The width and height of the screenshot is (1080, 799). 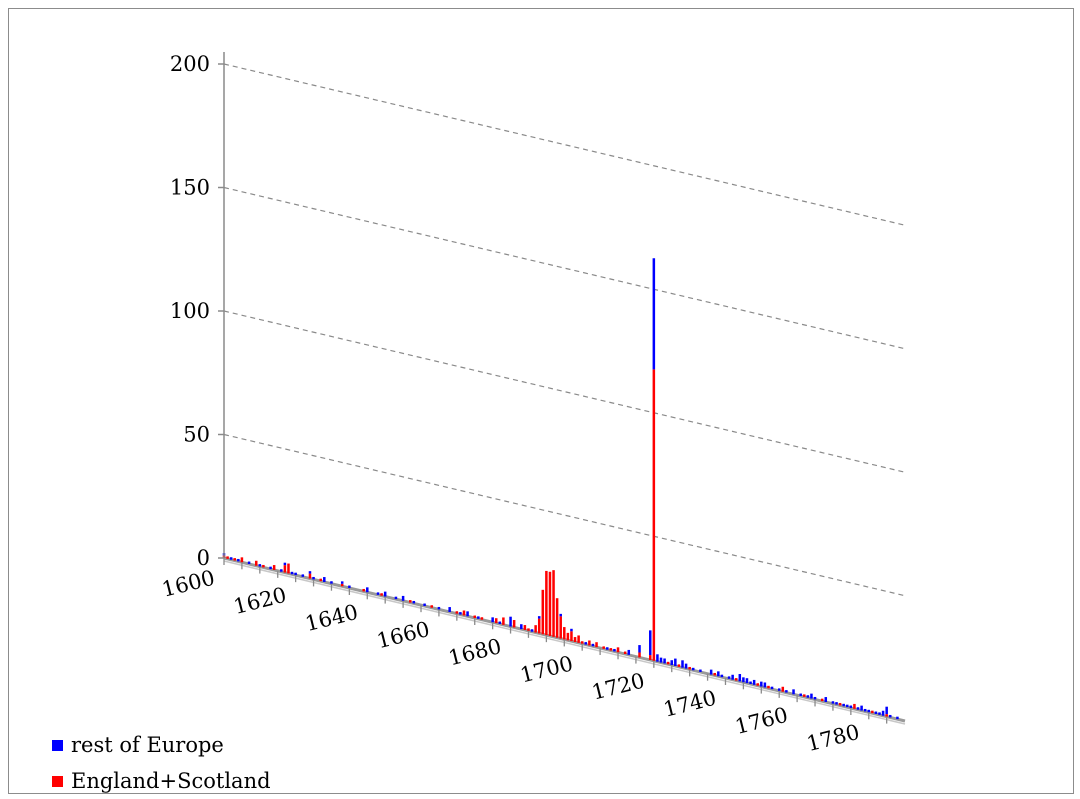 I want to click on legend-swatch-rest-of-europe, so click(x=57, y=745).